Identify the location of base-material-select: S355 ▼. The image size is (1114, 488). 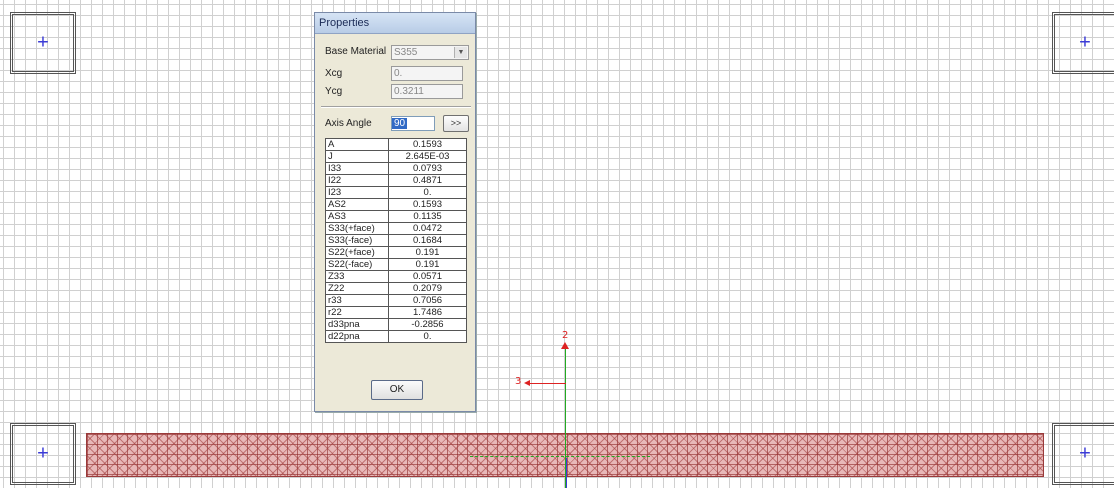
(430, 52).